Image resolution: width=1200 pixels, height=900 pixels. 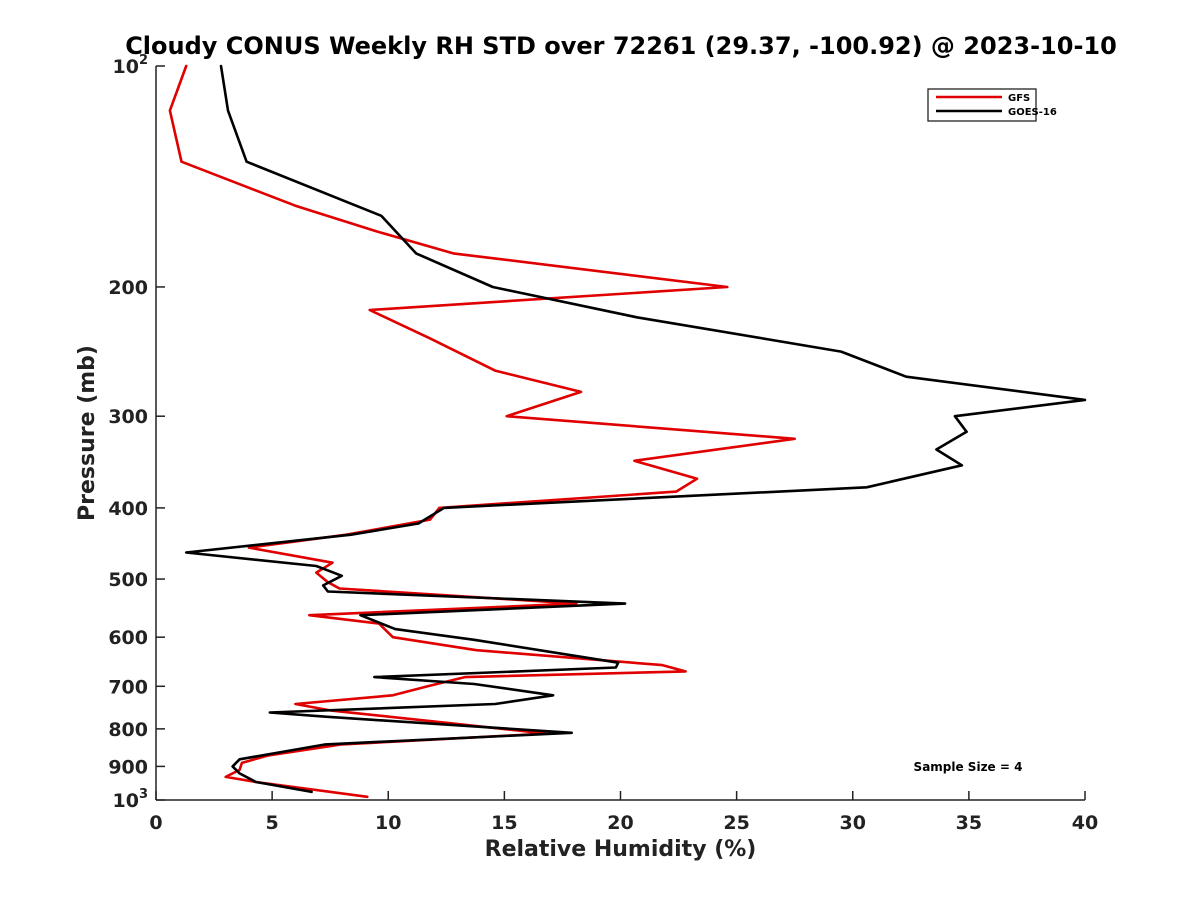 What do you see at coordinates (1019, 98) in the screenshot?
I see `legend-label: GFS` at bounding box center [1019, 98].